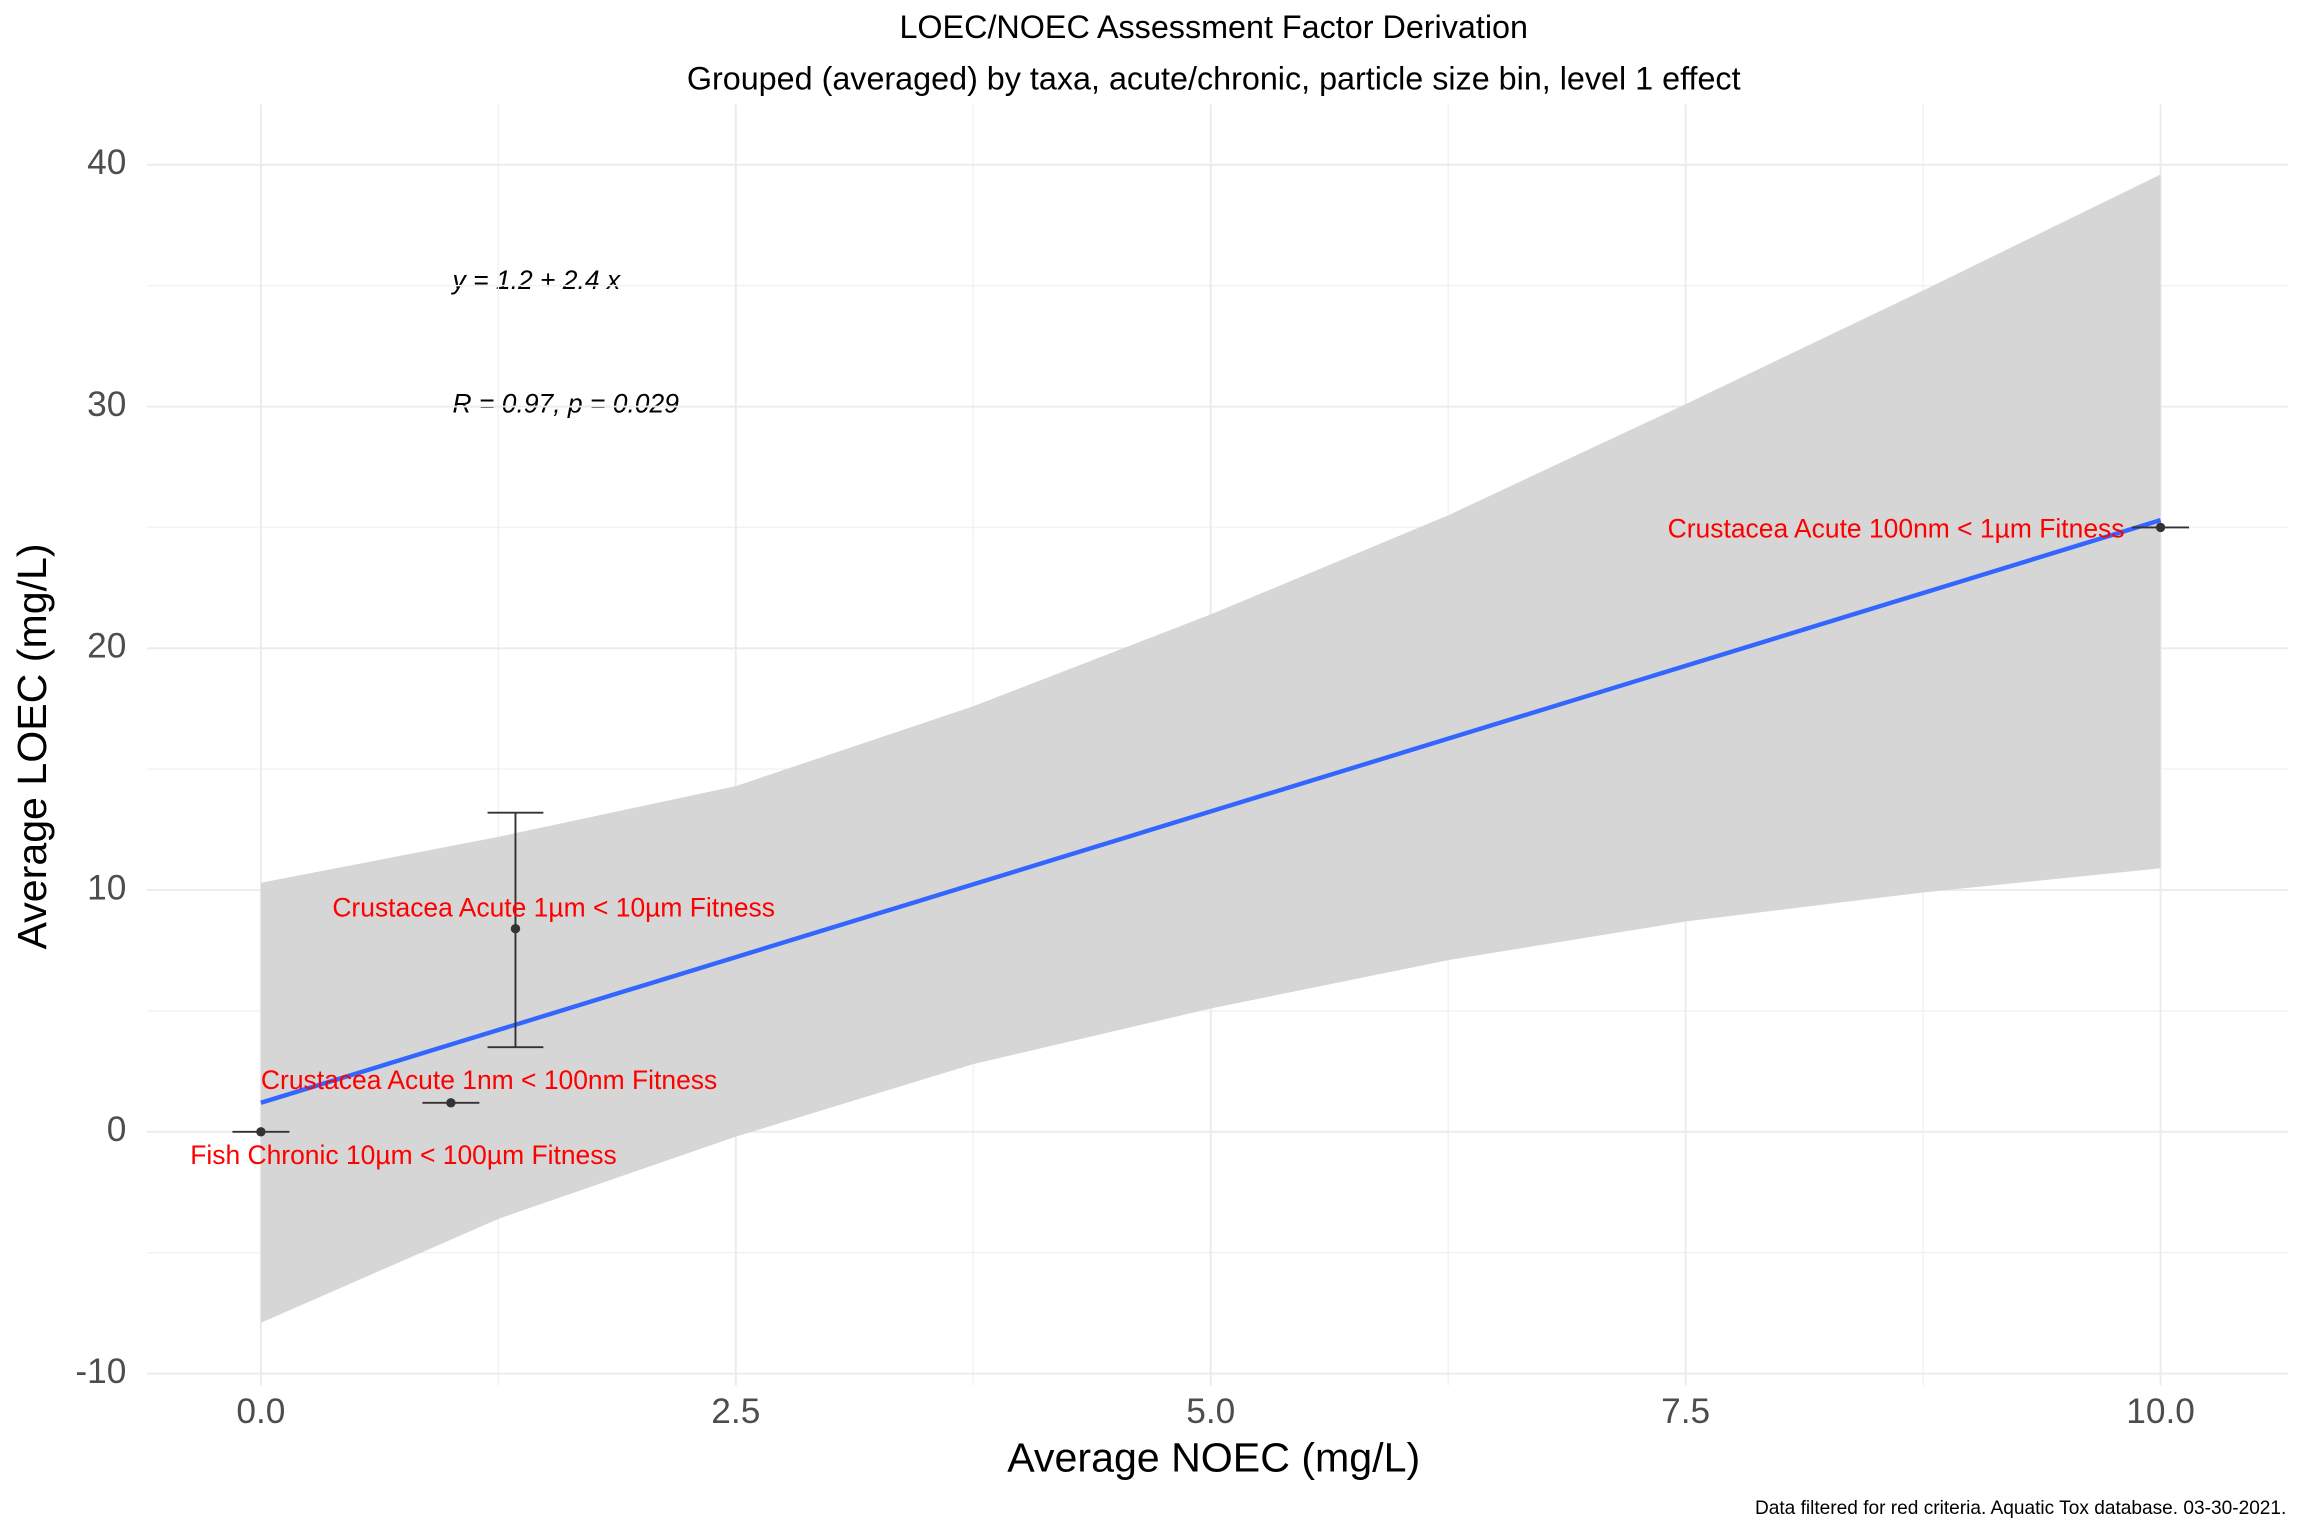 The image size is (2304, 1536). I want to click on x-tick-label: 10.0, so click(2160, 1411).